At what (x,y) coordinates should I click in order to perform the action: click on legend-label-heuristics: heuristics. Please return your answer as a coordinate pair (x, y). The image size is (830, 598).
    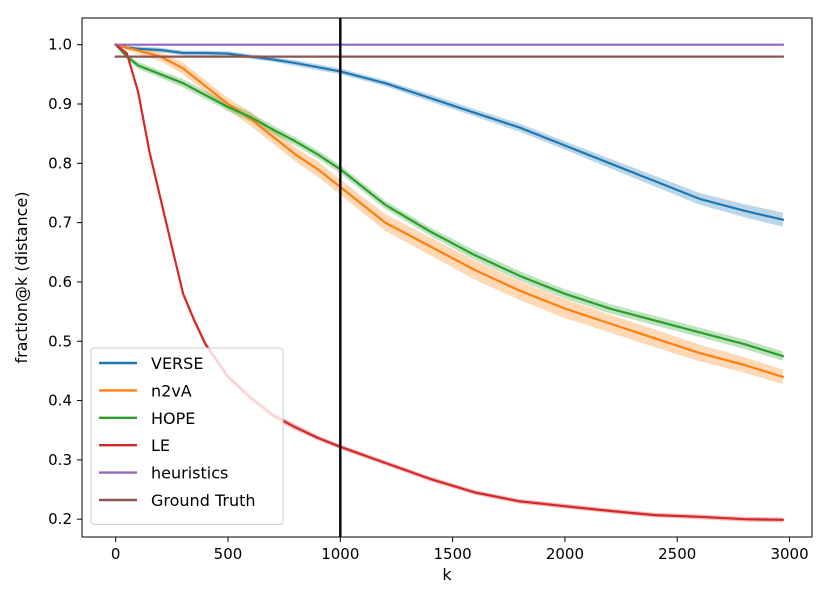
    Looking at the image, I should click on (189, 473).